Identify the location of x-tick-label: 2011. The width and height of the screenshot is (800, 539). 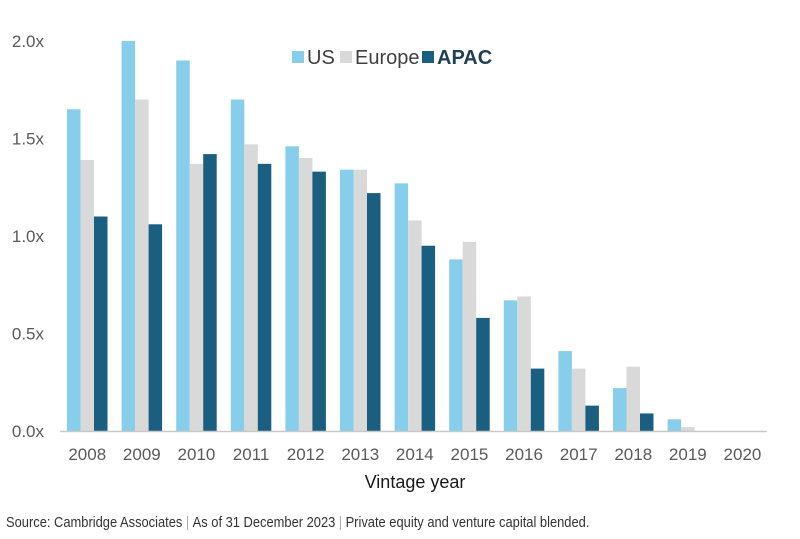
(251, 454).